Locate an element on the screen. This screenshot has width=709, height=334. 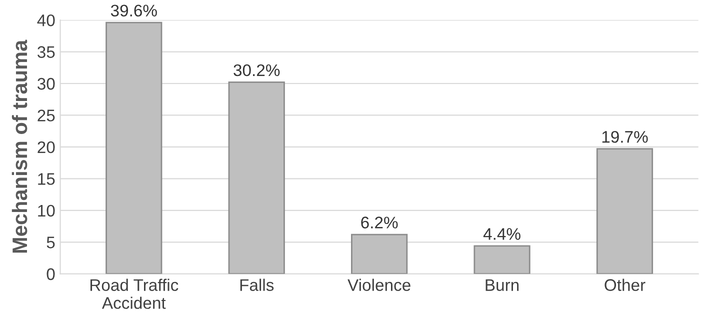
y-tick-label: 35 is located at coordinates (46, 52).